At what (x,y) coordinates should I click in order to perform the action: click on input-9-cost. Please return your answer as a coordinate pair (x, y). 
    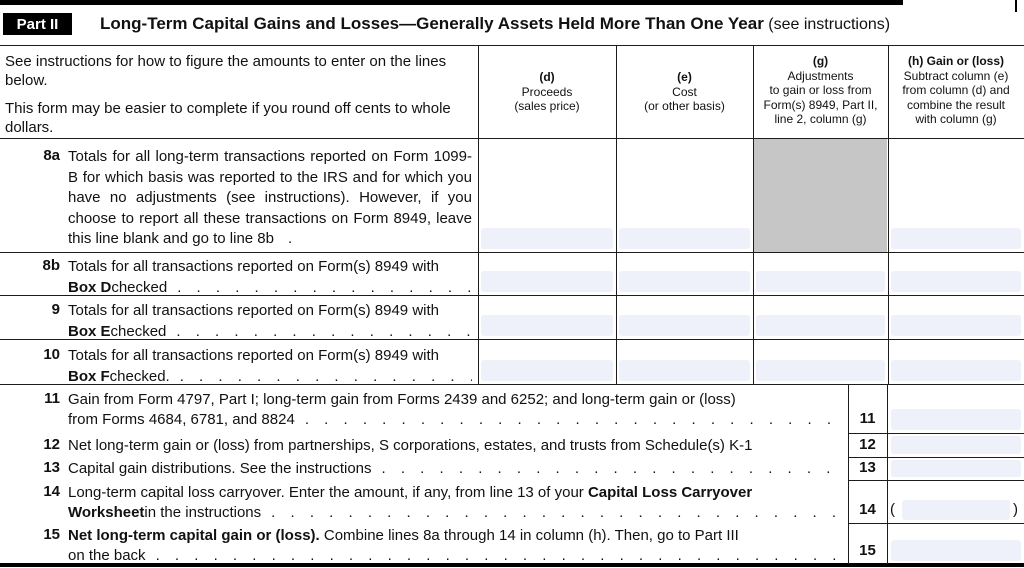
    Looking at the image, I should click on (684, 325).